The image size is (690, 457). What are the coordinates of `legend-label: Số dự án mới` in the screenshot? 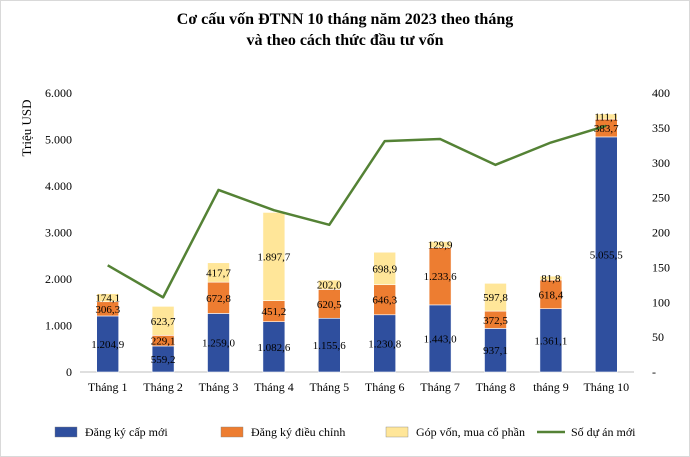 It's located at (603, 432).